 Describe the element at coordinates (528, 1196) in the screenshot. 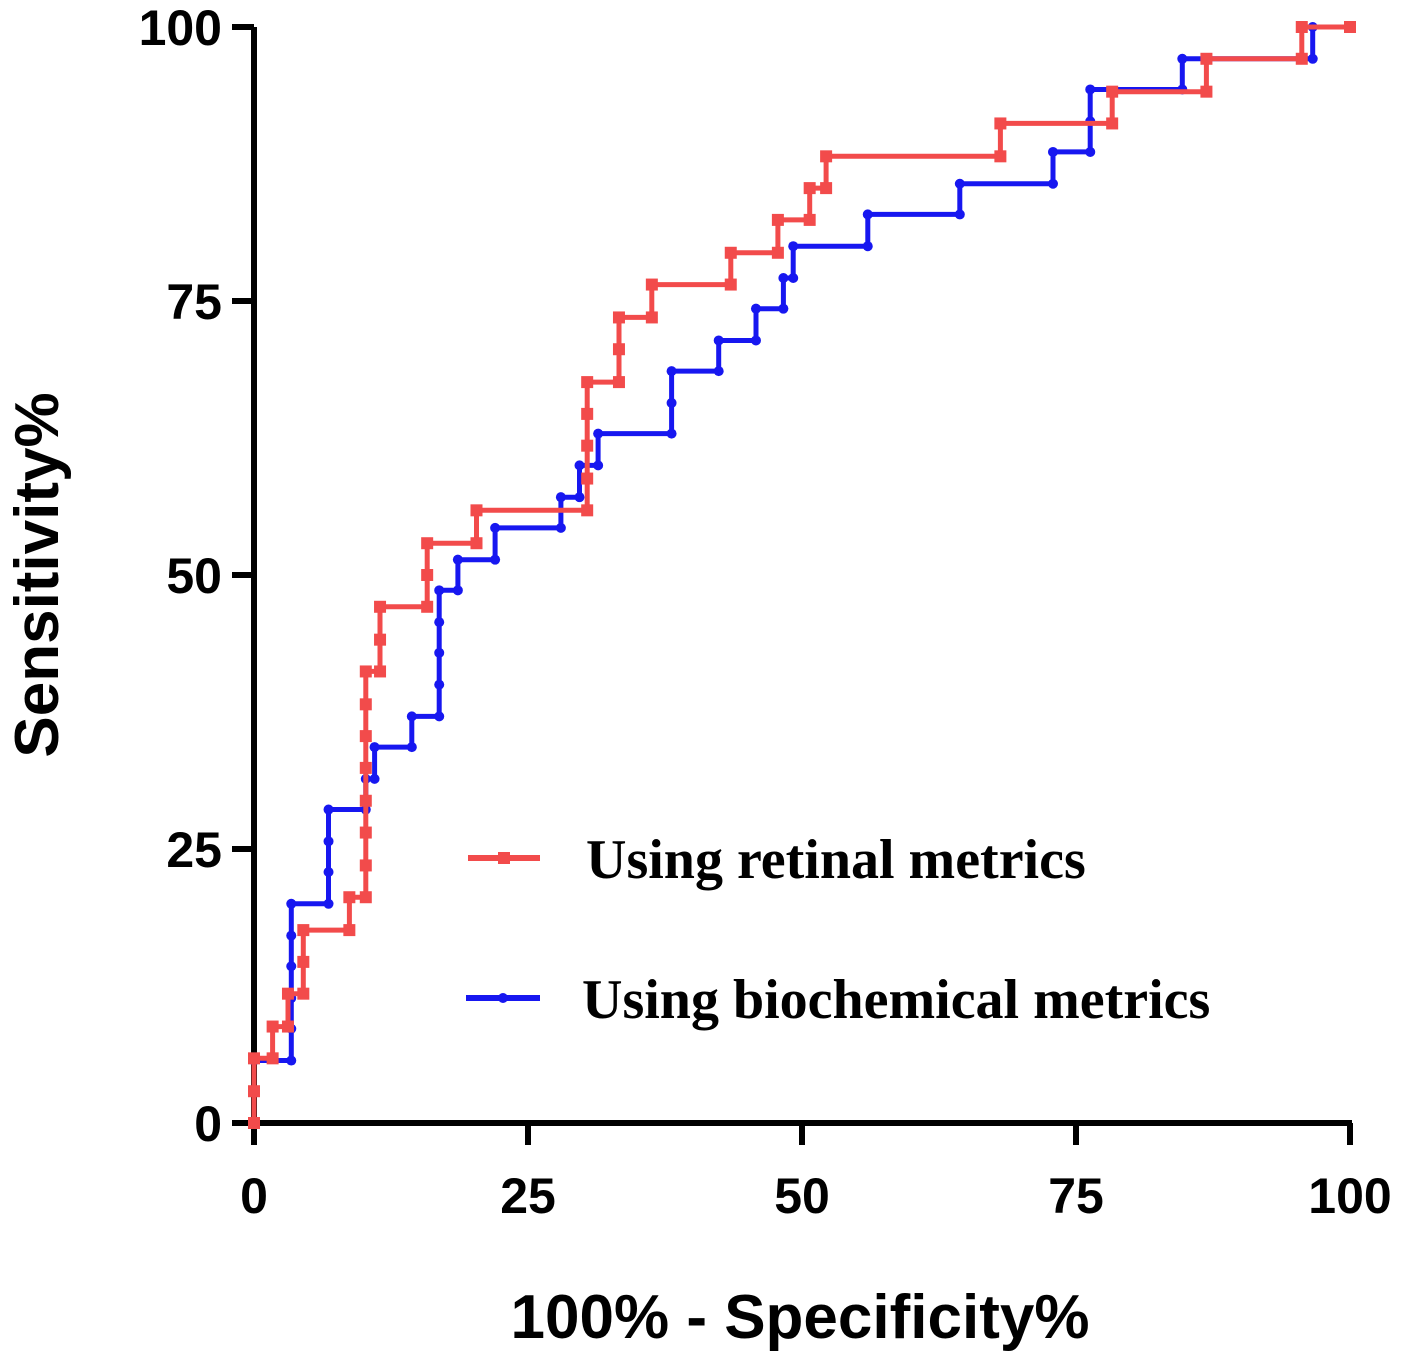

I see `x-tick-label: 25` at that location.